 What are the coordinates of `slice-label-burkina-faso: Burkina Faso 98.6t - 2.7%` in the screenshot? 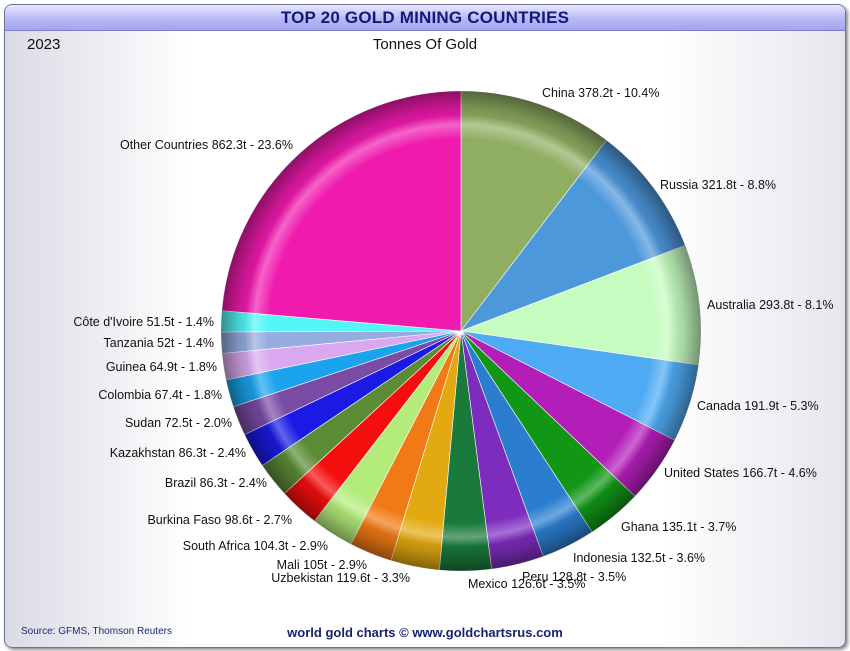 It's located at (219, 520).